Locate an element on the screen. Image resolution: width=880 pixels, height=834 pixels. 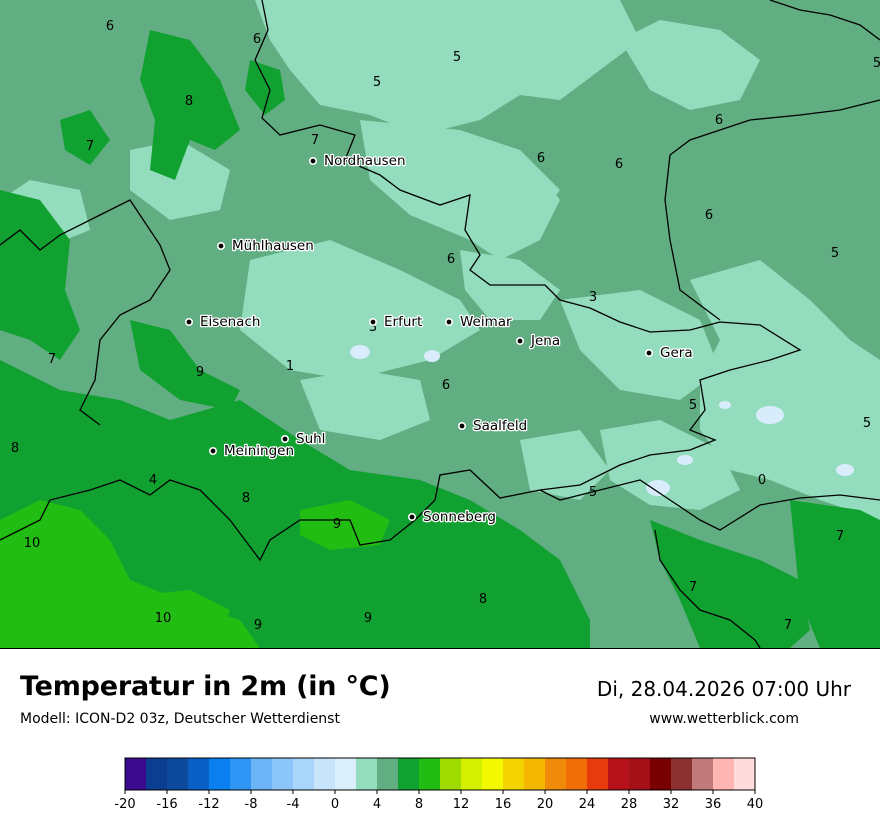
legend-tick-label: 20 is located at coordinates (545, 804).